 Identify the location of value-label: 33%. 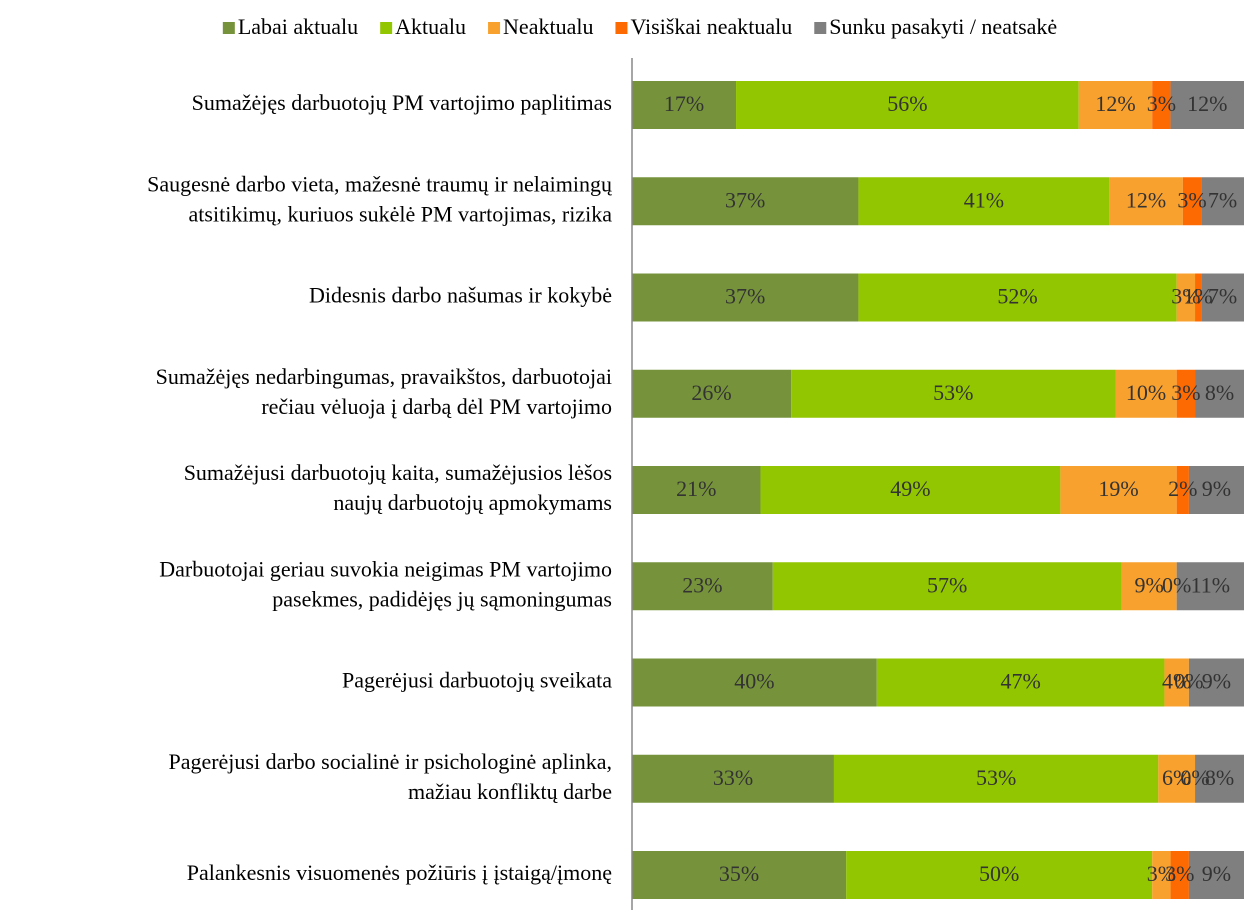
(733, 777).